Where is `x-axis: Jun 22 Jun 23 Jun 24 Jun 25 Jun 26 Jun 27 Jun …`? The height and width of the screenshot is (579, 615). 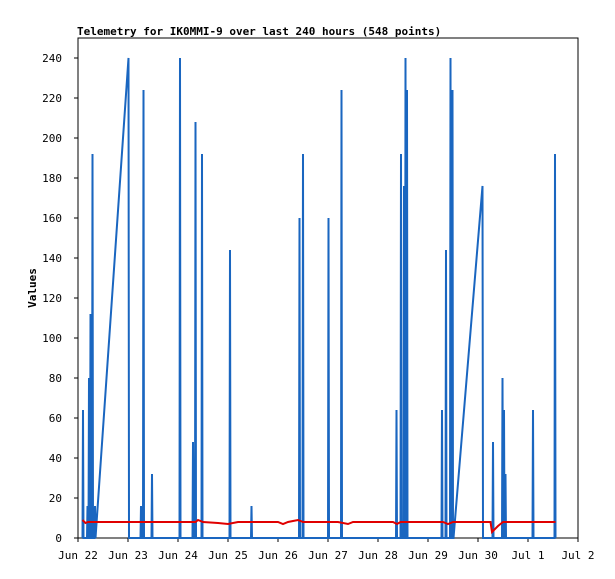 x-axis: Jun 22 Jun 23 Jun 24 Jun 25 Jun 26 Jun 27 Jun … is located at coordinates (326, 550).